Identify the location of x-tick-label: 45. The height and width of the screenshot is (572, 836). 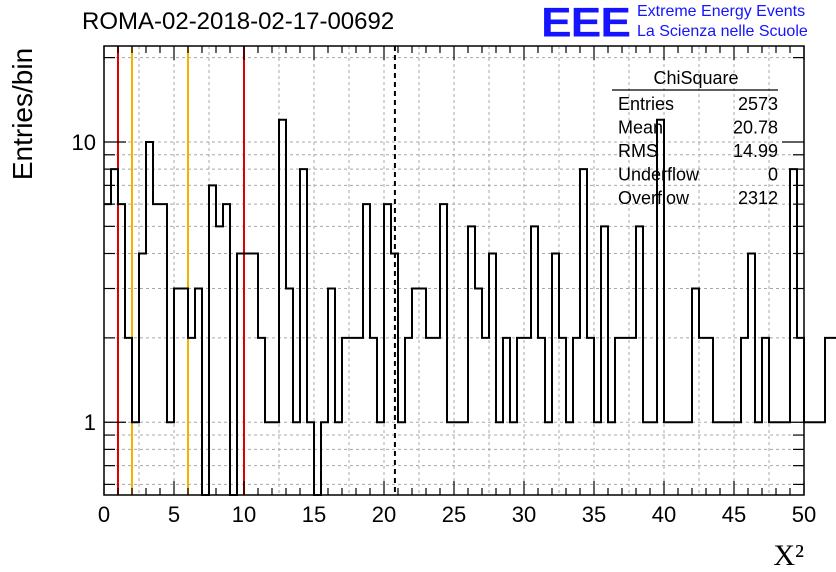
(734, 514).